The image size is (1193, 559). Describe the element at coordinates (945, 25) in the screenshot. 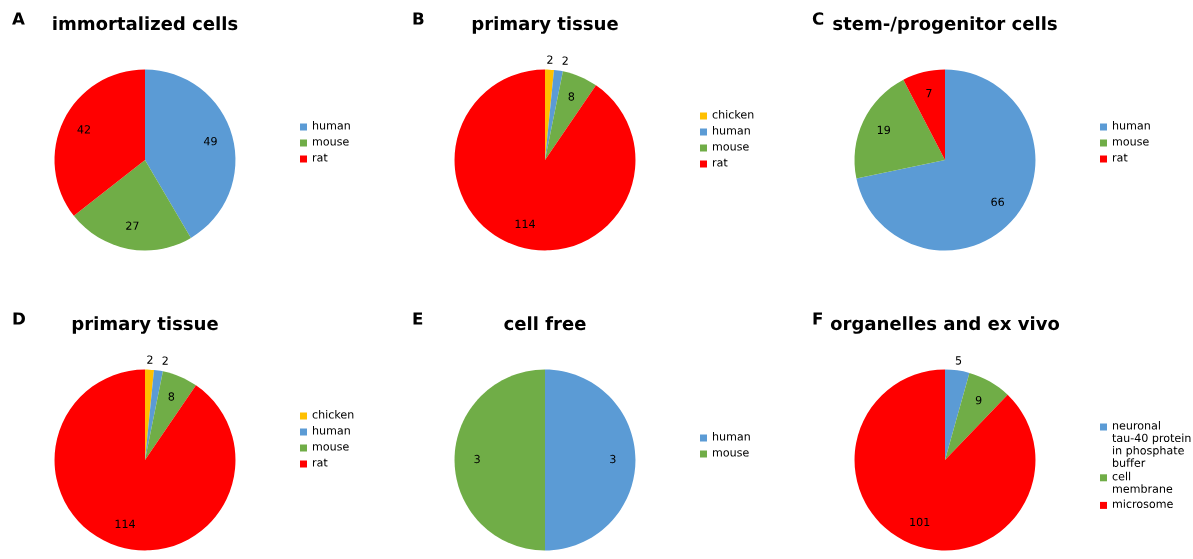

I see `chart-title: stem-/progenitor cells` at that location.